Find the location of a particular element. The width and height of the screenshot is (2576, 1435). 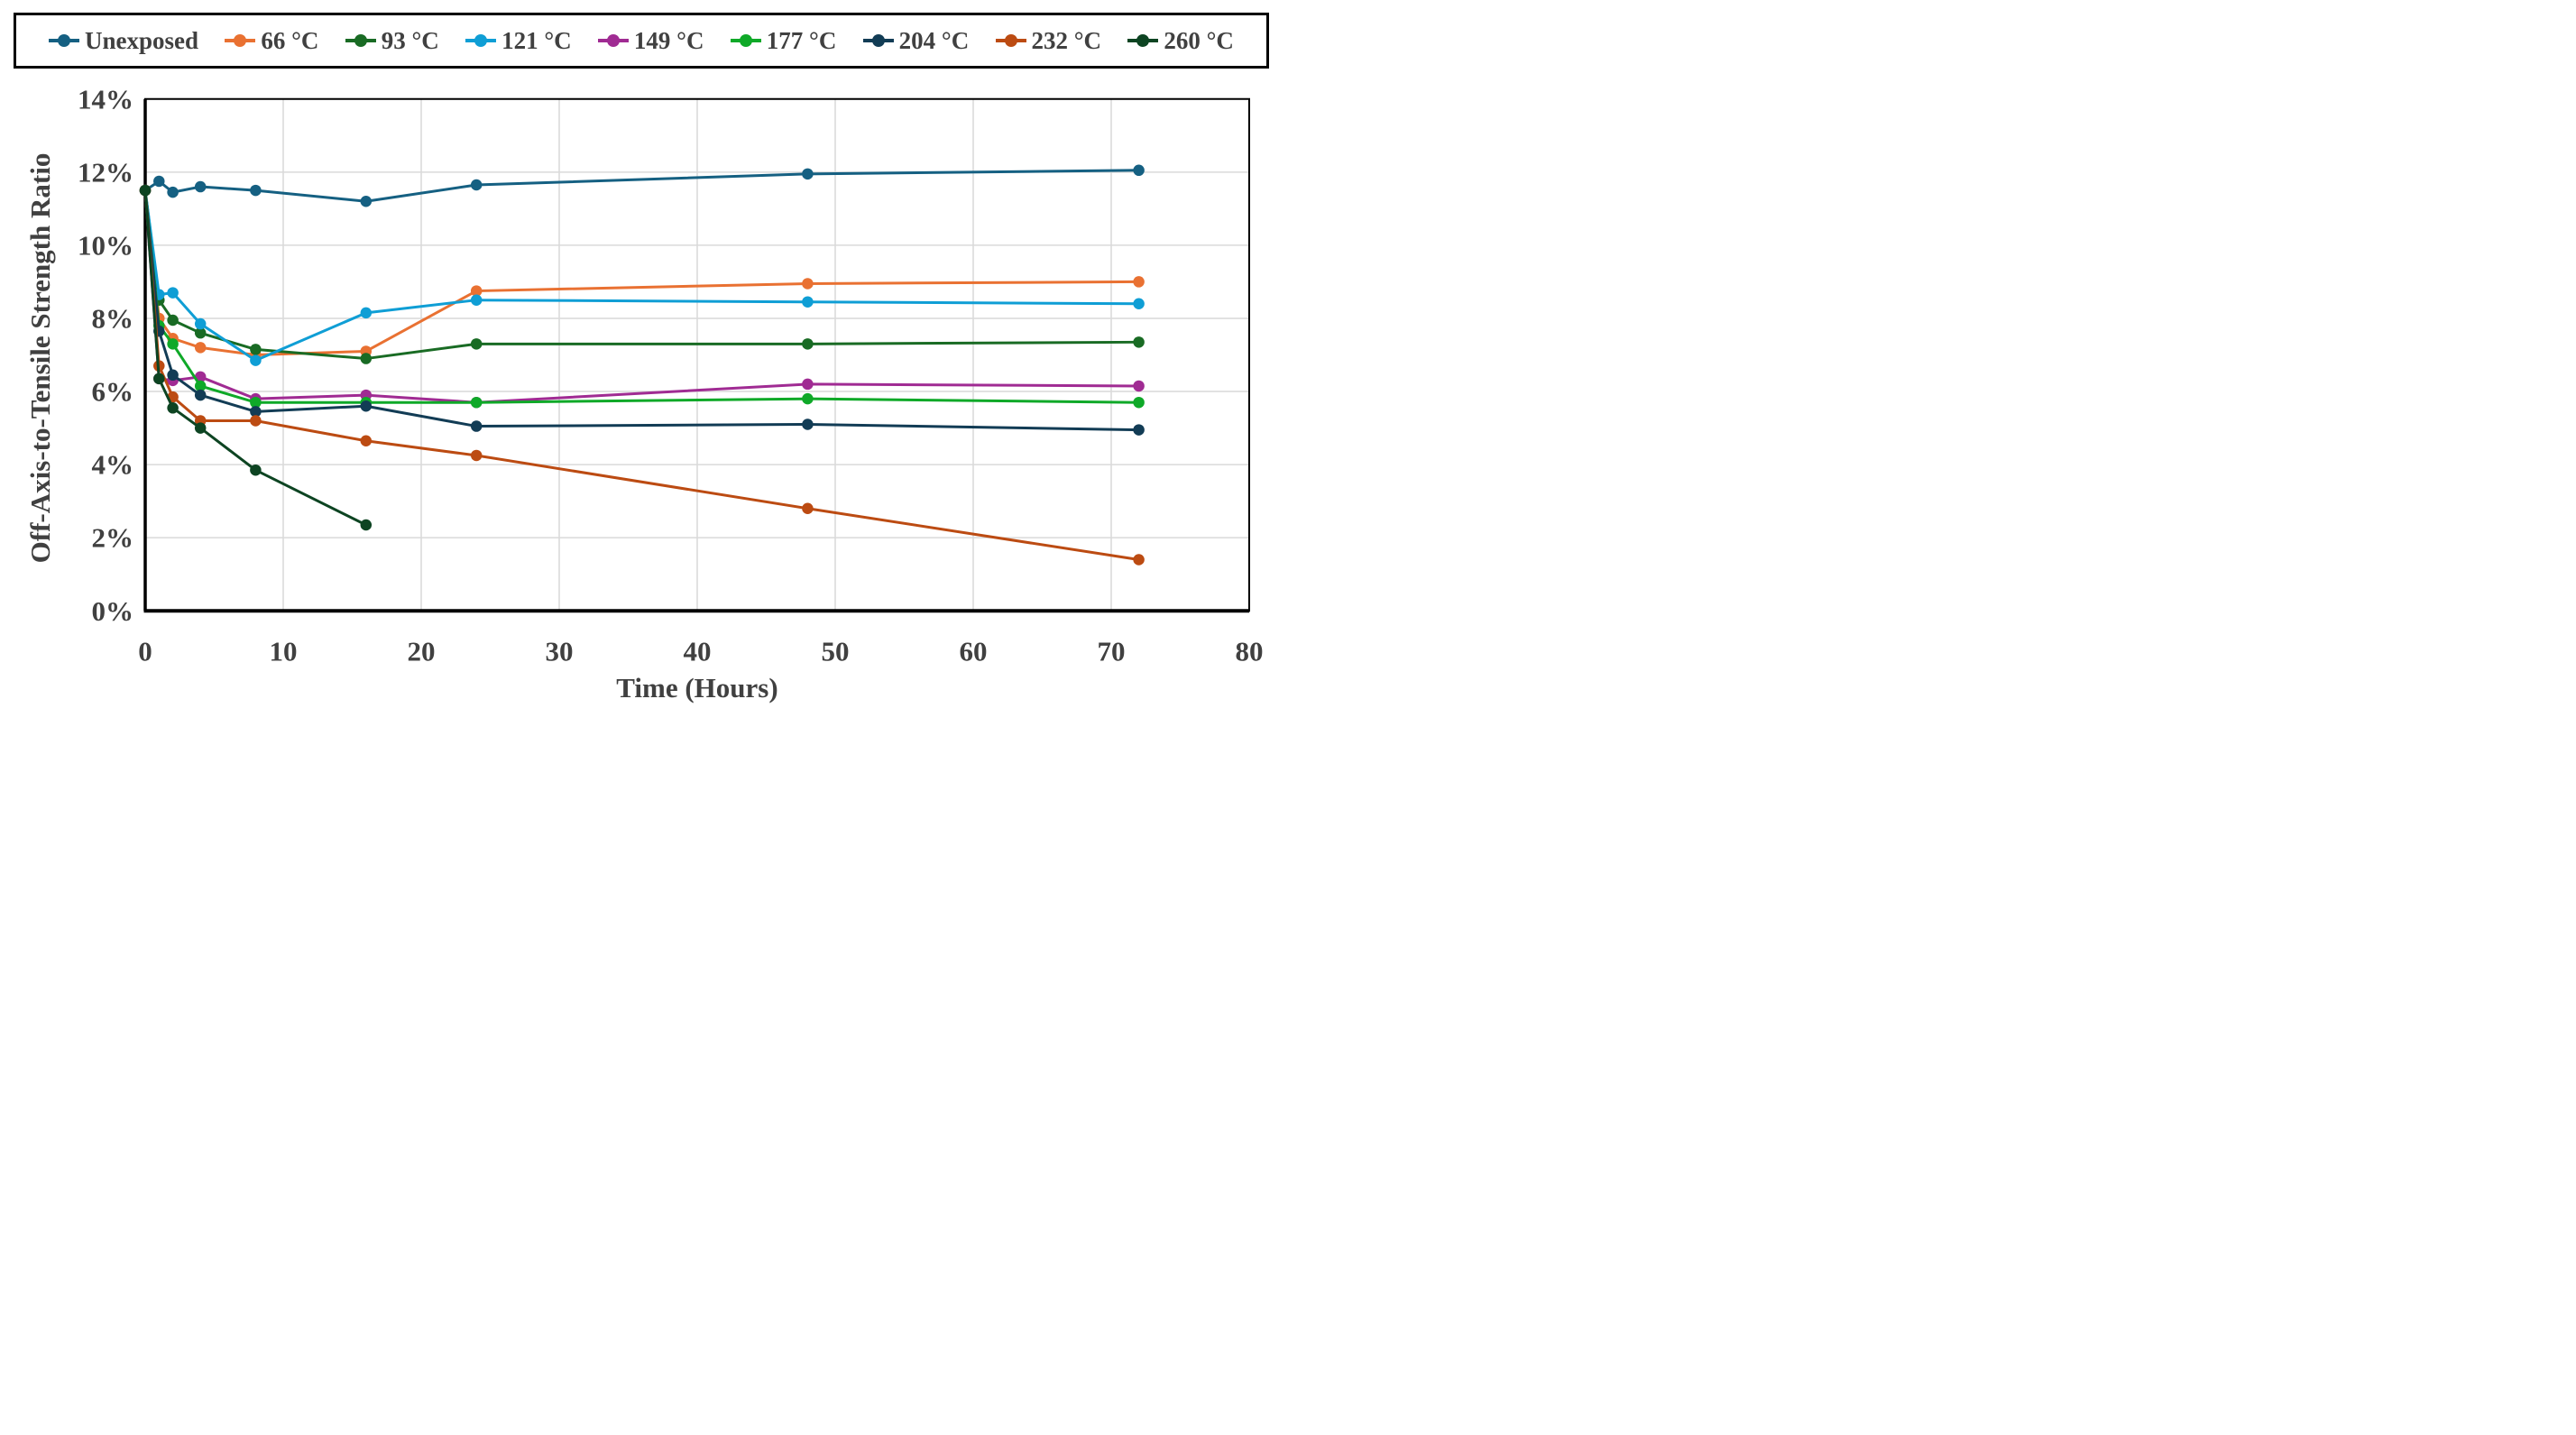

y-tick-label: 4% is located at coordinates (113, 465).